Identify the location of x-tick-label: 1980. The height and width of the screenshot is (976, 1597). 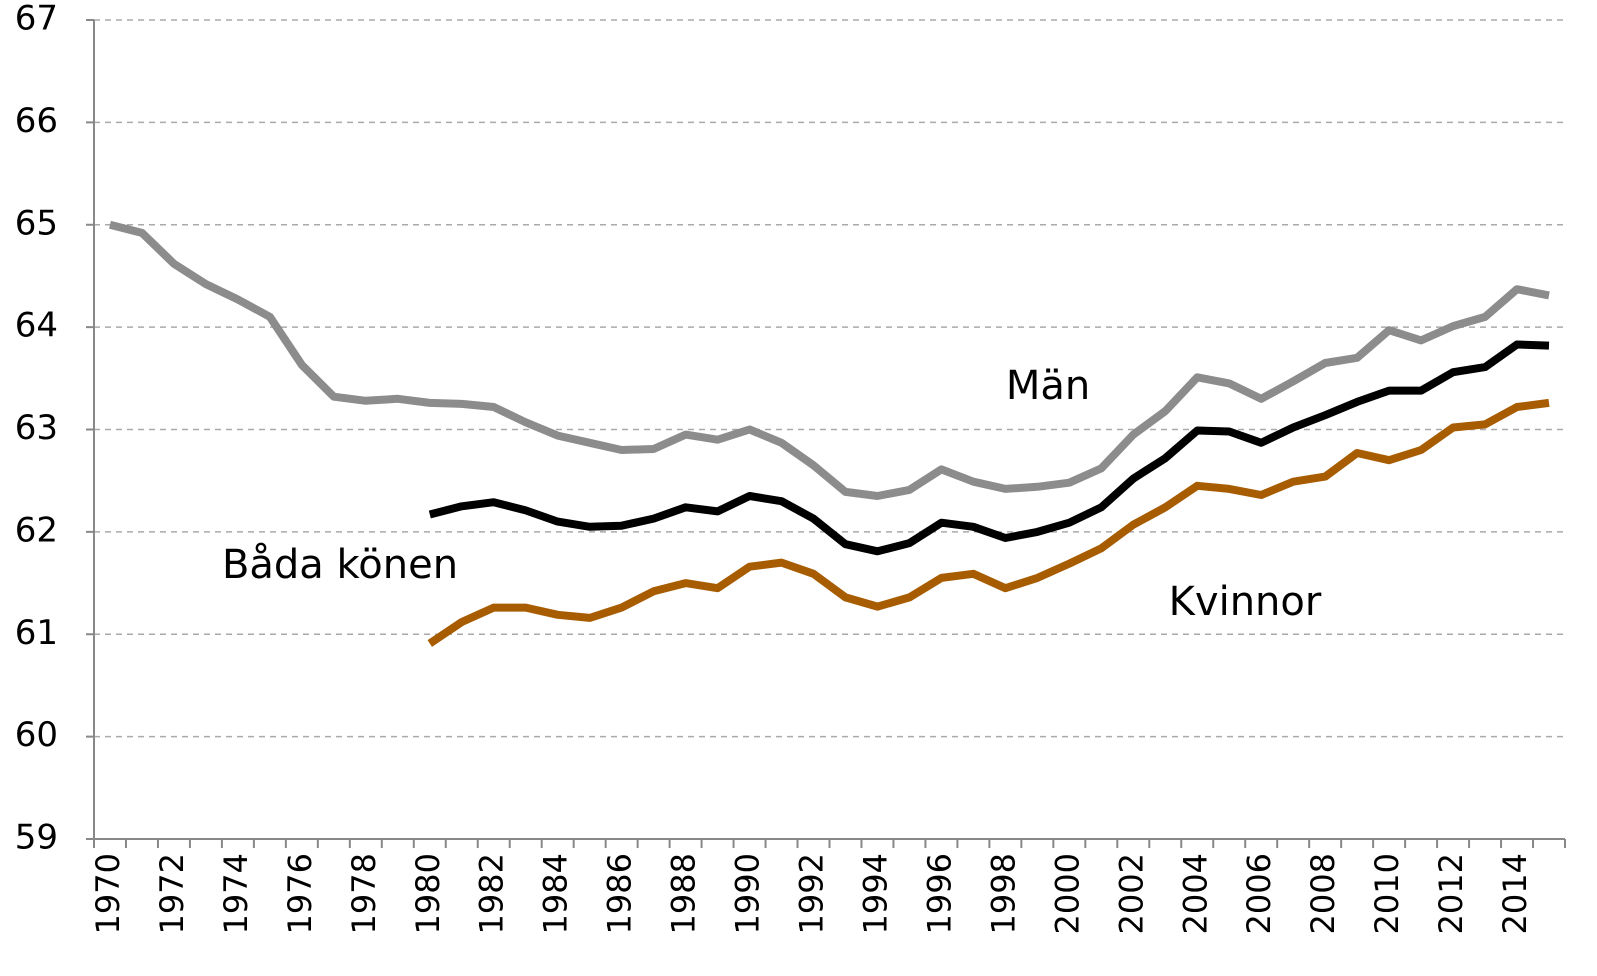
(428, 893).